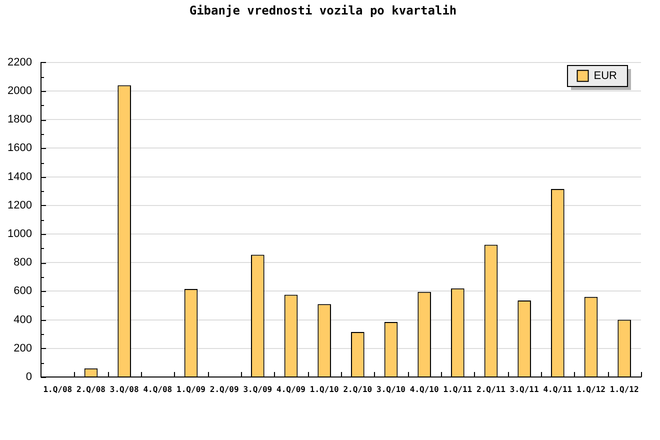  What do you see at coordinates (23, 320) in the screenshot?
I see `y-tick-label: 400` at bounding box center [23, 320].